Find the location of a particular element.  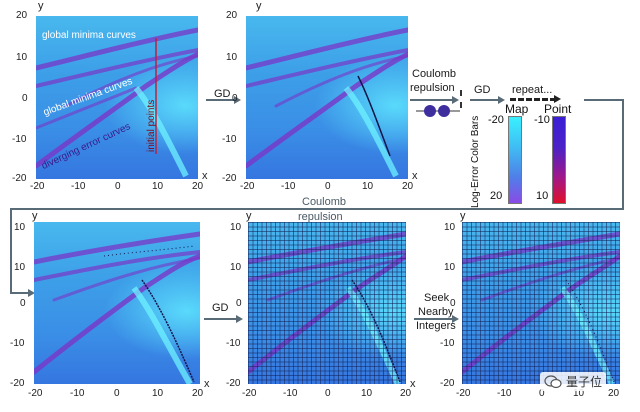

watermark: 量子位 is located at coordinates (573, 381).